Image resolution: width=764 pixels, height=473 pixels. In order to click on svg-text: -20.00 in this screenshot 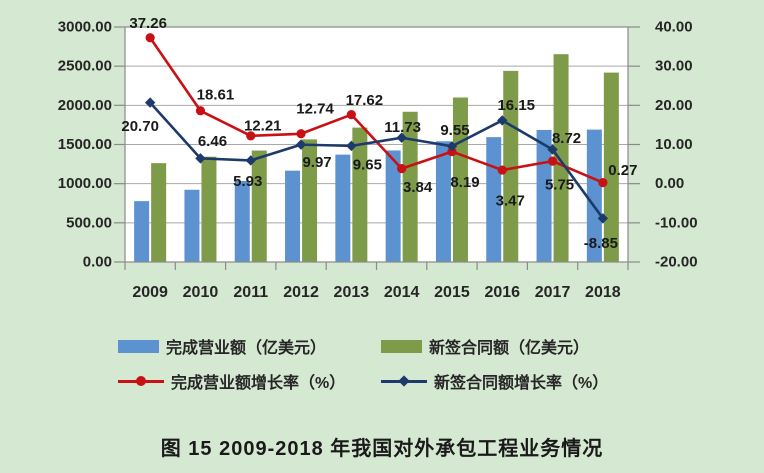, I will do `click(676, 262)`.